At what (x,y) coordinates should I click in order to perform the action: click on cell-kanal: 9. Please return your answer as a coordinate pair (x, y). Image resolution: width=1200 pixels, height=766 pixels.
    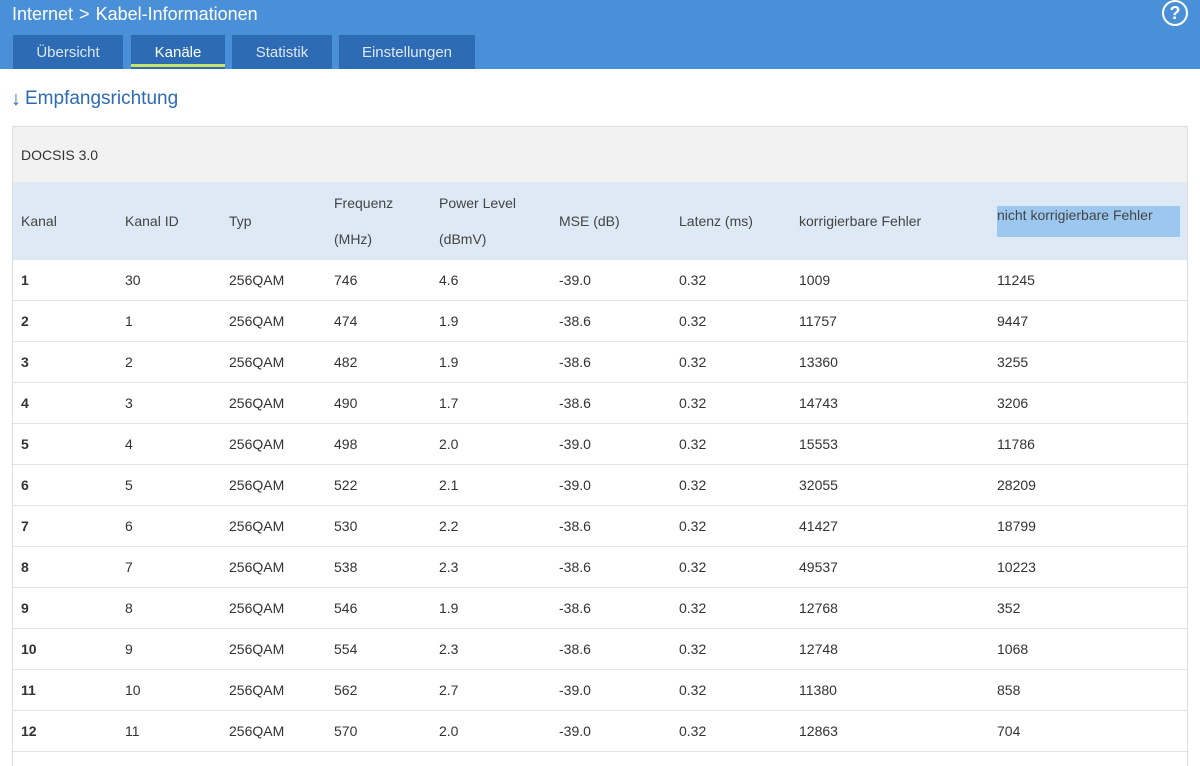
    Looking at the image, I should click on (25, 608).